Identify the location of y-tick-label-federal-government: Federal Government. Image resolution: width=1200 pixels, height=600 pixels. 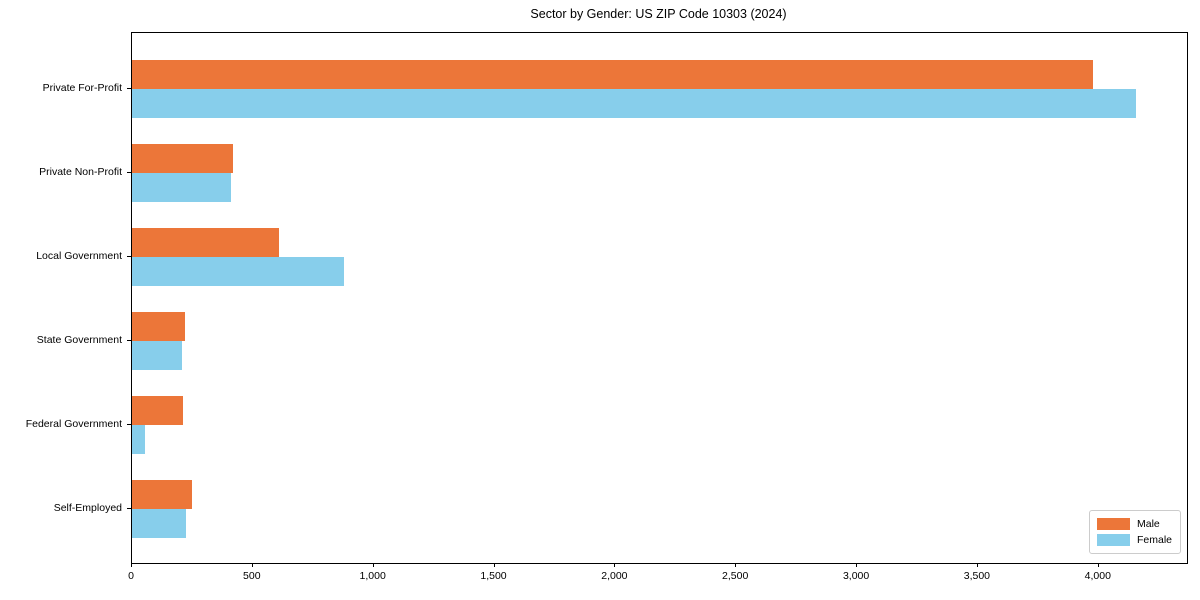
(73, 424).